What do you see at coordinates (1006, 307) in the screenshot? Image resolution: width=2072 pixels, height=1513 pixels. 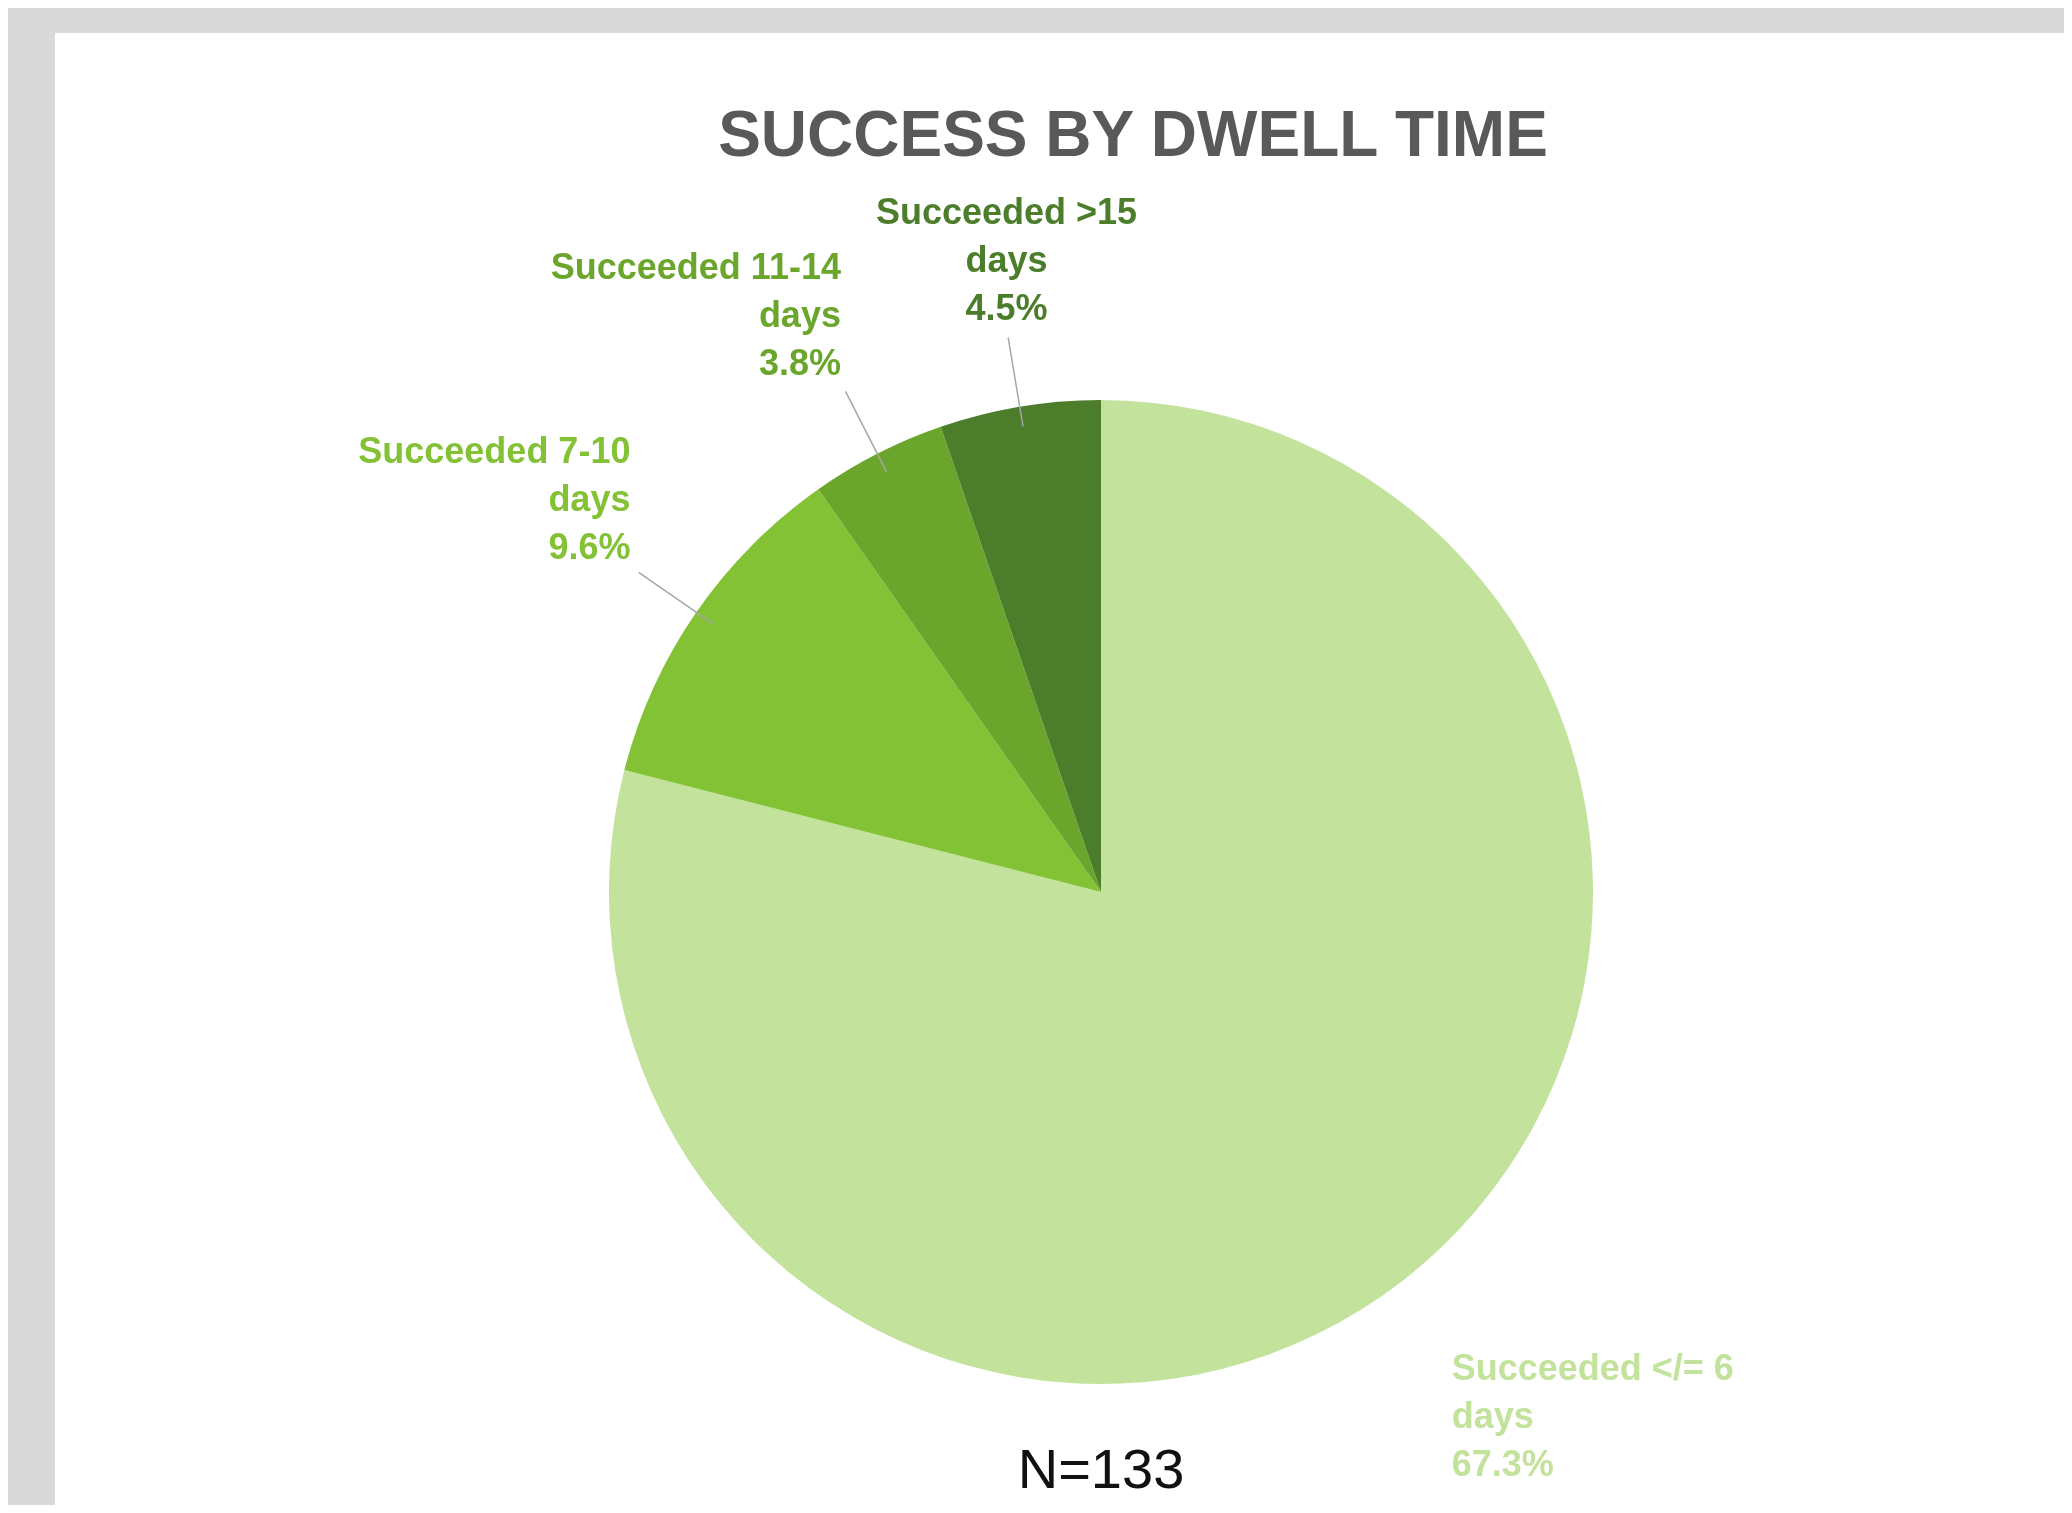 I see `data-label: 4.5%` at bounding box center [1006, 307].